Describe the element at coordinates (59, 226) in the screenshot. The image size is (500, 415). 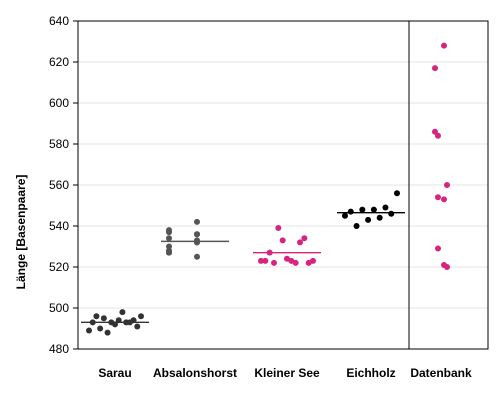
I see `y-tick-label: 540` at that location.